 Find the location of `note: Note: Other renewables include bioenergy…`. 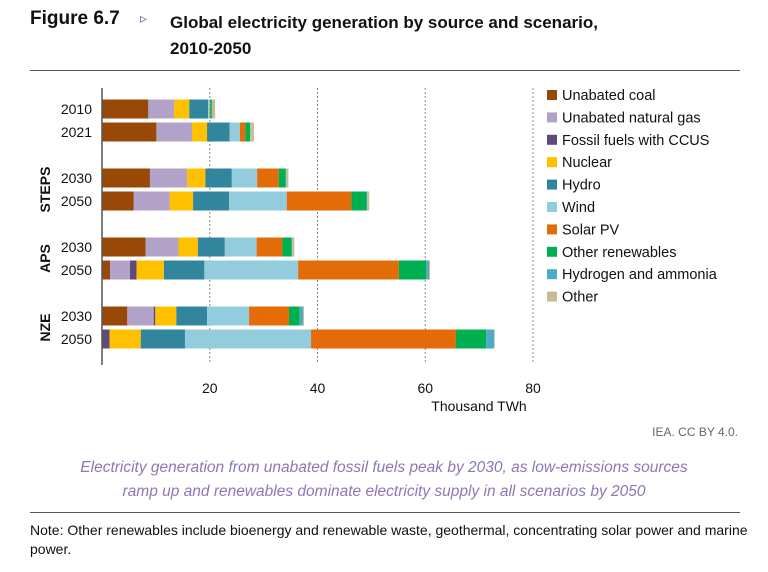

note: Note: Other renewables include bioenergy… is located at coordinates (389, 539).